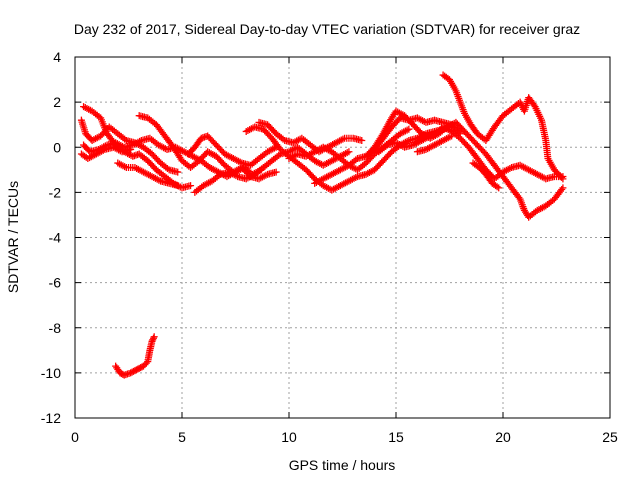  Describe the element at coordinates (57, 147) in the screenshot. I see `y-tick-label: 0` at that location.